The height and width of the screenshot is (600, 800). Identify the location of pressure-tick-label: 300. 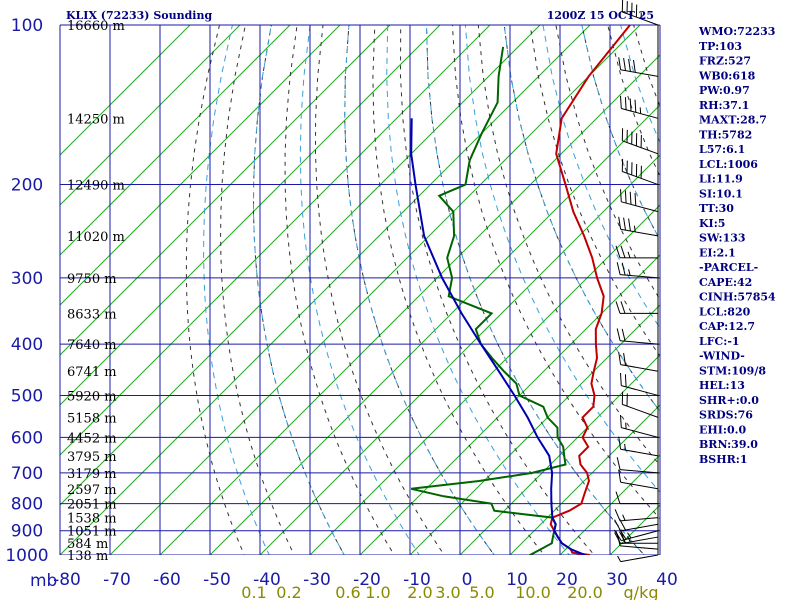
(27, 279).